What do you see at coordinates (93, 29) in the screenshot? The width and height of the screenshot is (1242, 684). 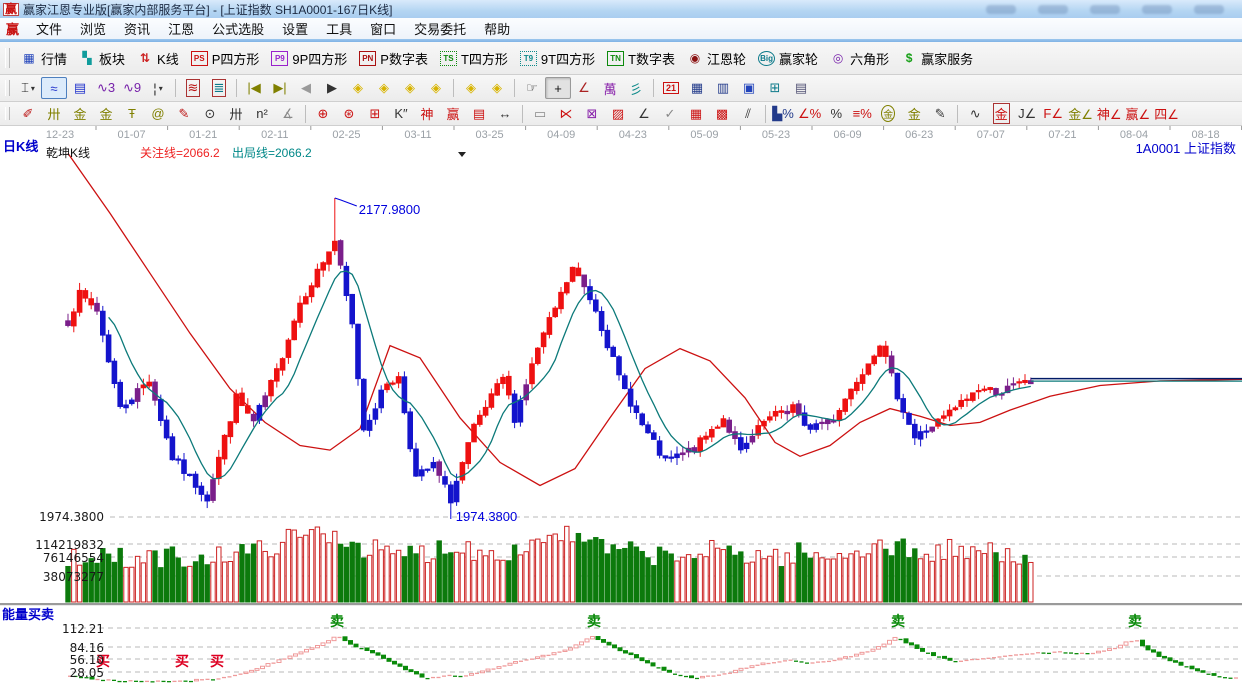 I see `menu-item-浏览: 浏览` at bounding box center [93, 29].